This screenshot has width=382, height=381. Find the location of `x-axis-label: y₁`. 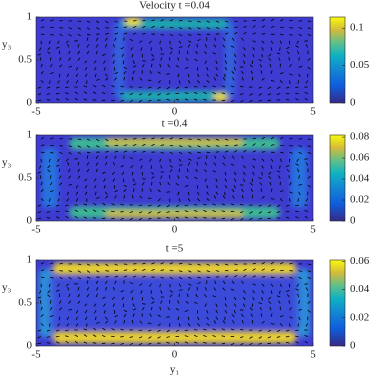

x-axis-label: y₁ is located at coordinates (175, 370).